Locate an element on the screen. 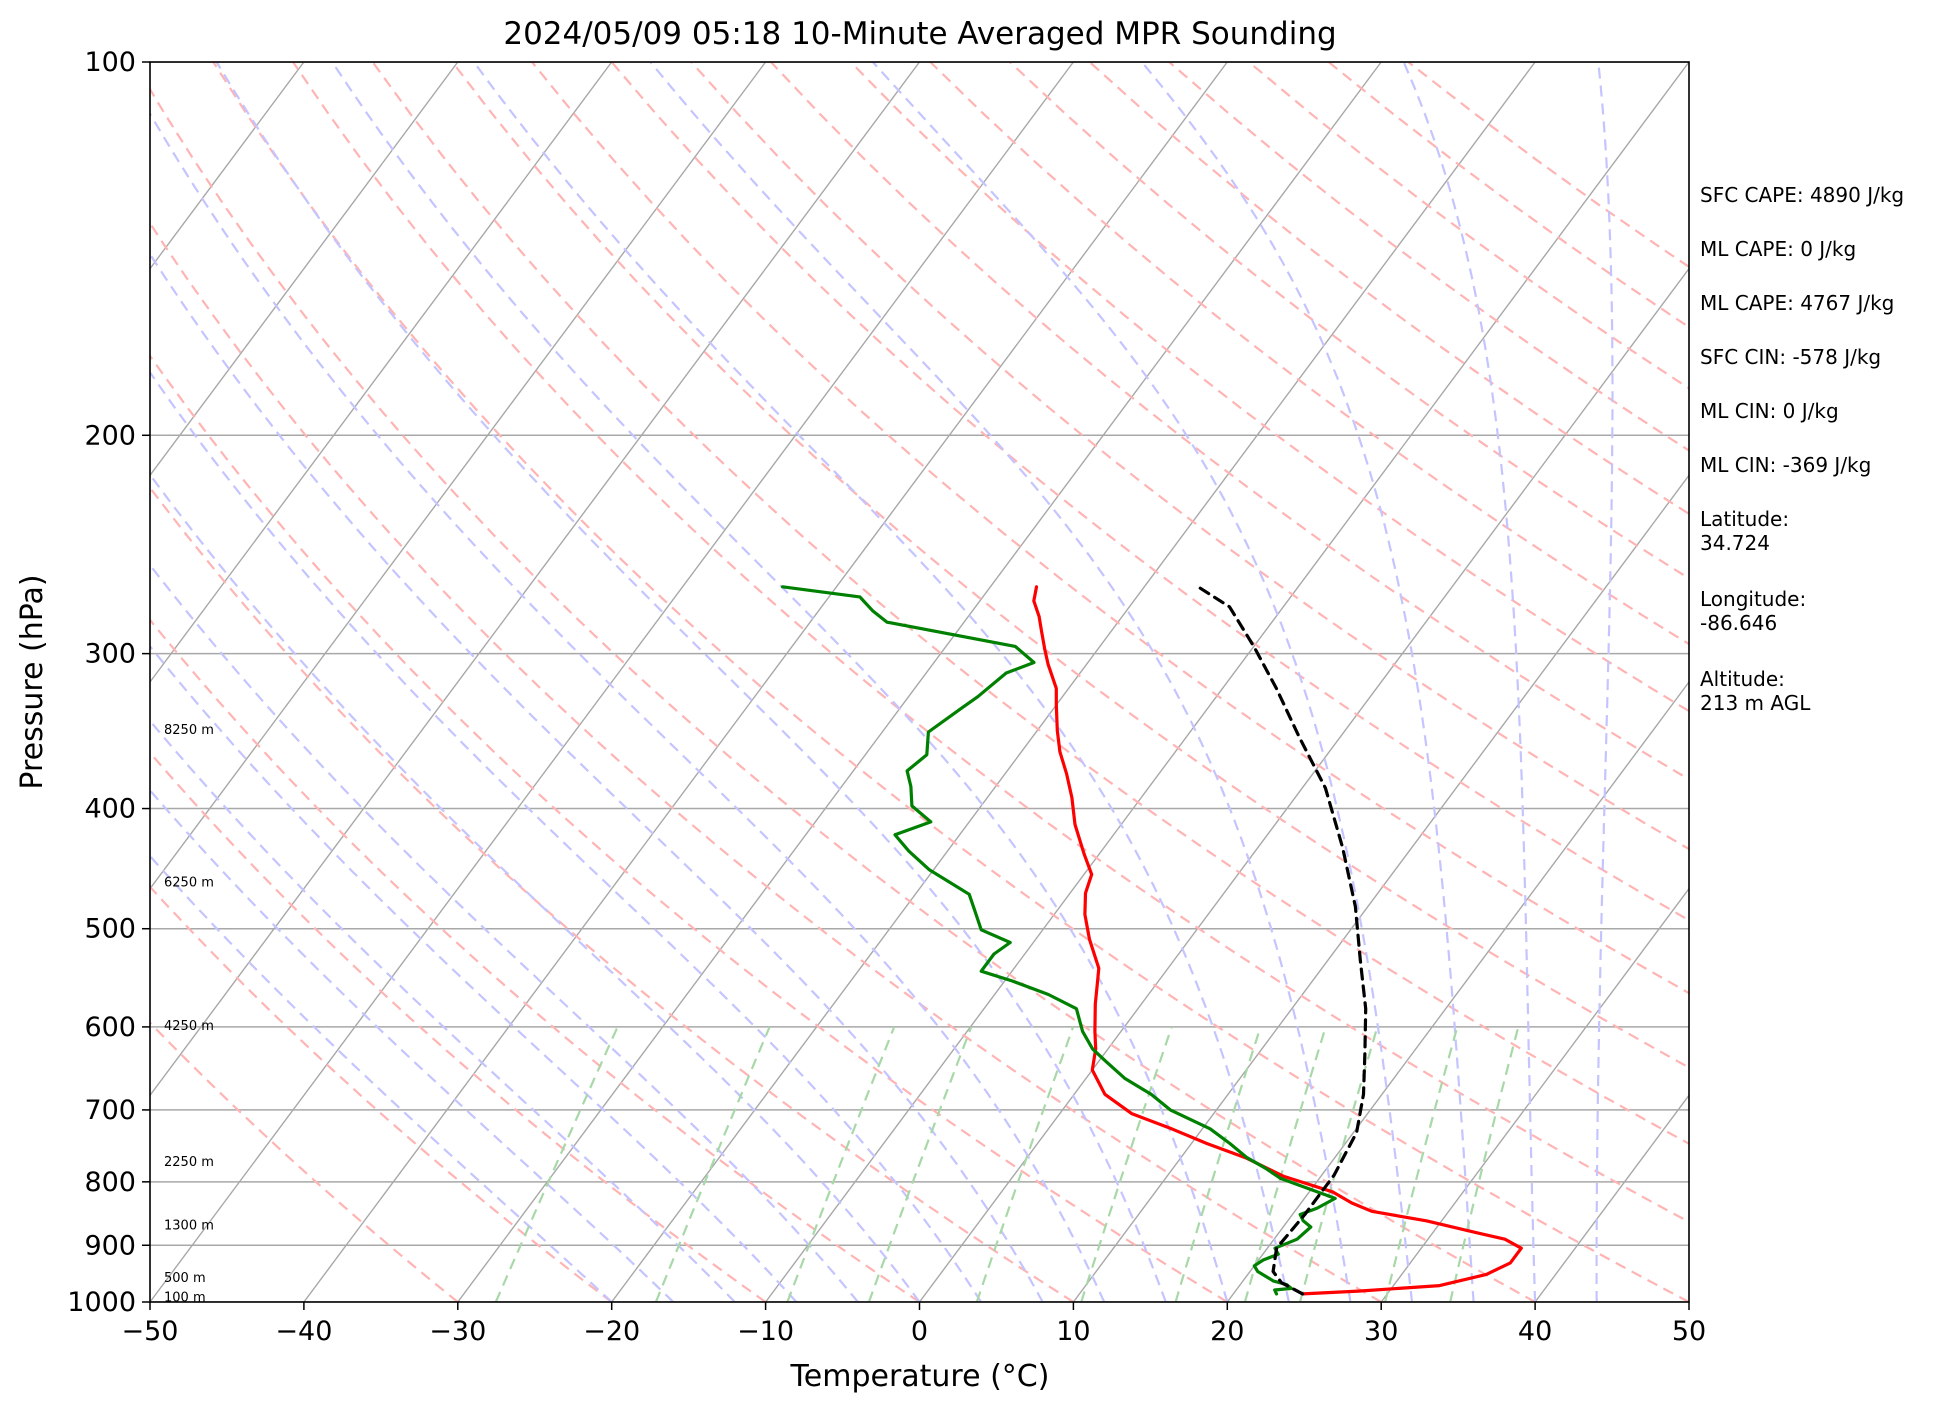  height-label: 8250 m is located at coordinates (189, 730).